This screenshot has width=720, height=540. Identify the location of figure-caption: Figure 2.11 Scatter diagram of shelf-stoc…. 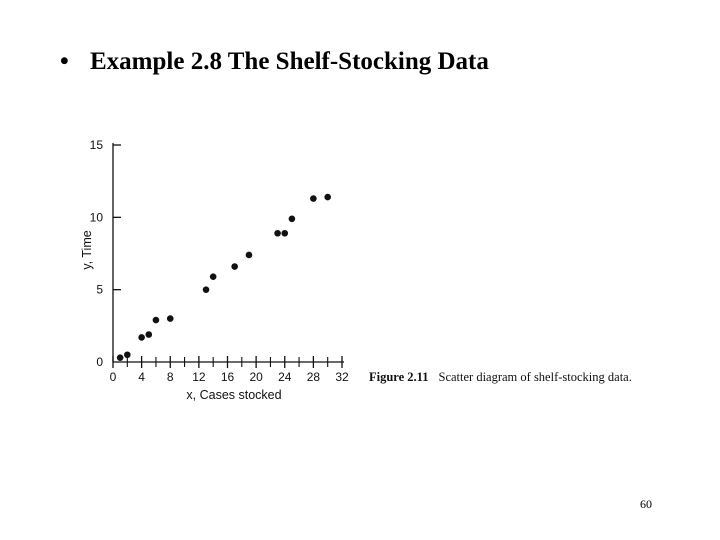
(504, 377).